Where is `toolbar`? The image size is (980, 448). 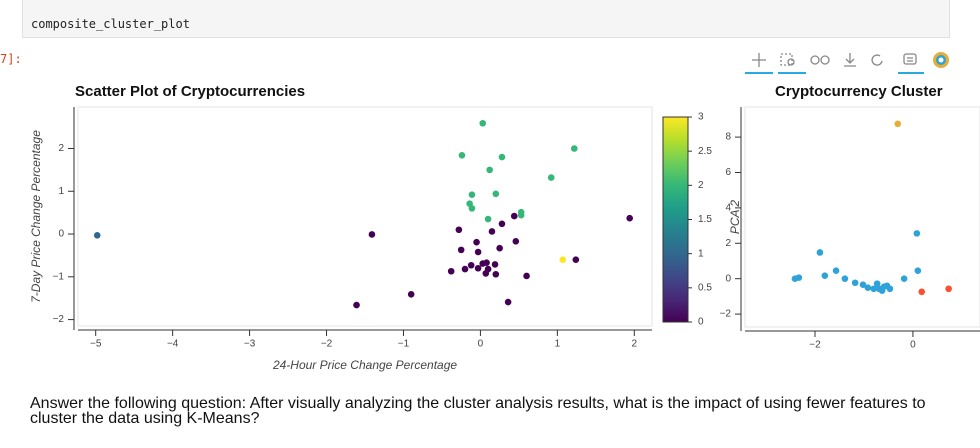
toolbar is located at coordinates (847, 63).